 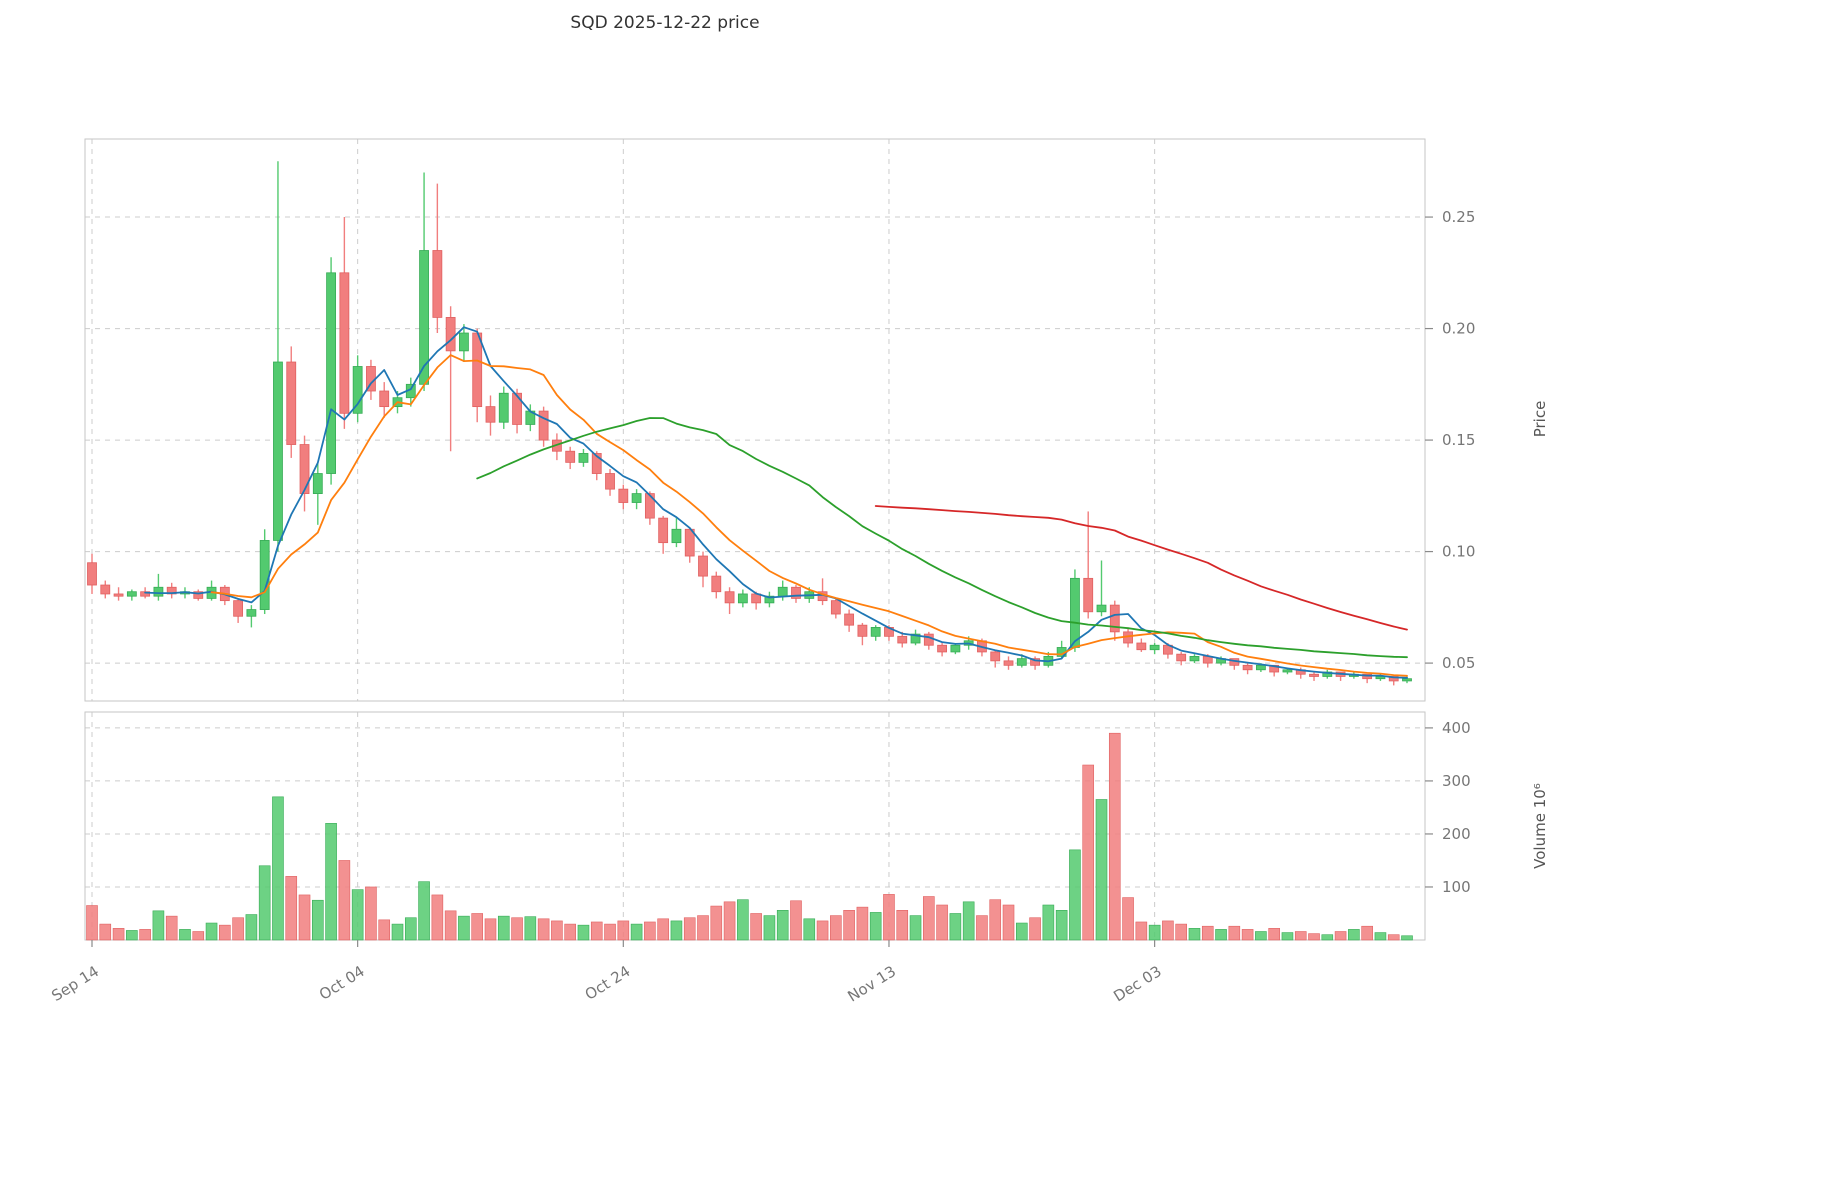 I want to click on price-tick-label: 0.15, so click(x=1458, y=440).